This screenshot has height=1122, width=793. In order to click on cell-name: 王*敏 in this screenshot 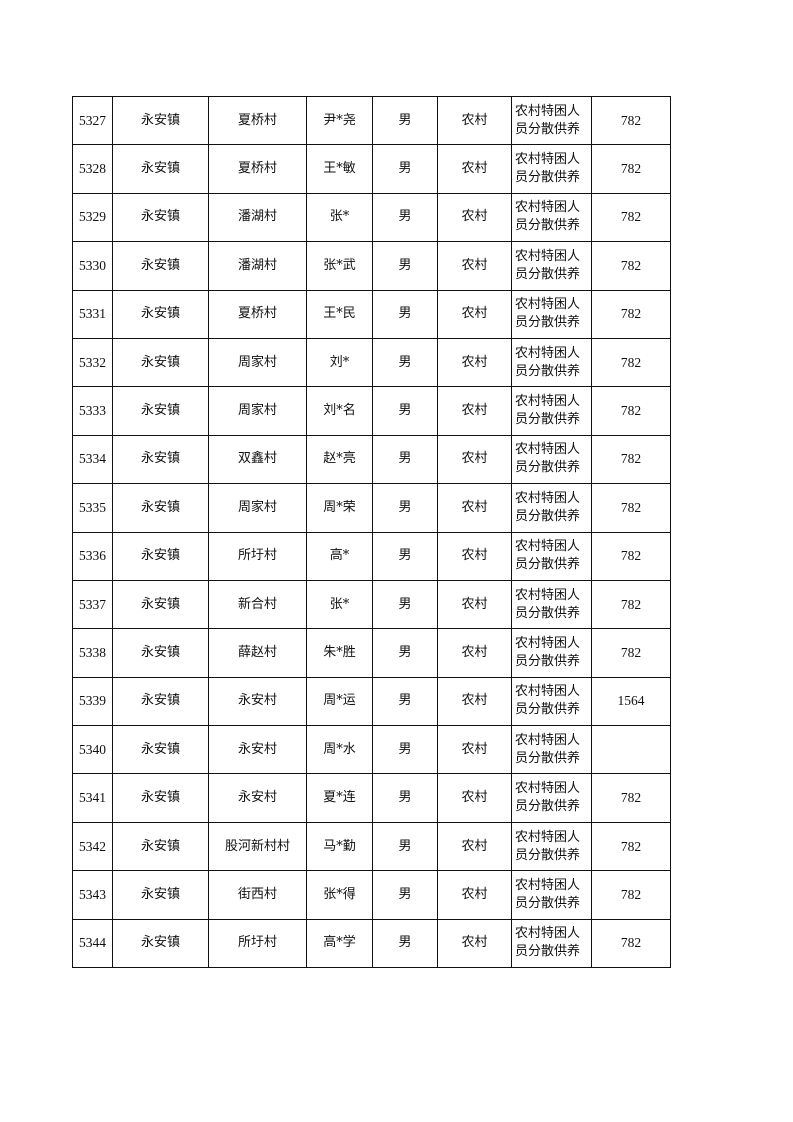, I will do `click(339, 169)`.